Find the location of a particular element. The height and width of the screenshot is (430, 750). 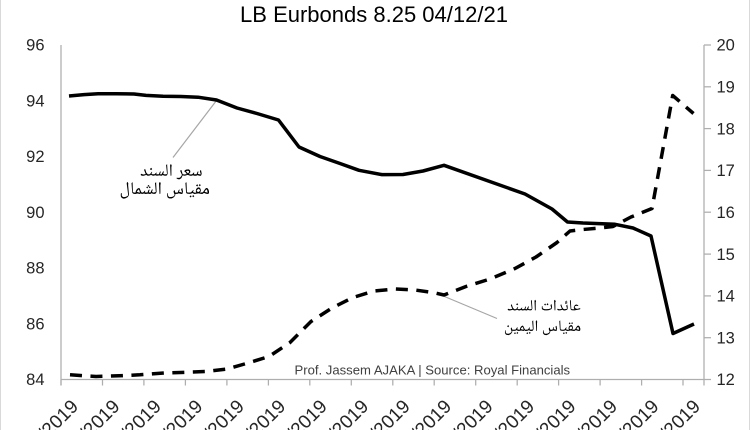

svg-text: 94 is located at coordinates (35, 102).